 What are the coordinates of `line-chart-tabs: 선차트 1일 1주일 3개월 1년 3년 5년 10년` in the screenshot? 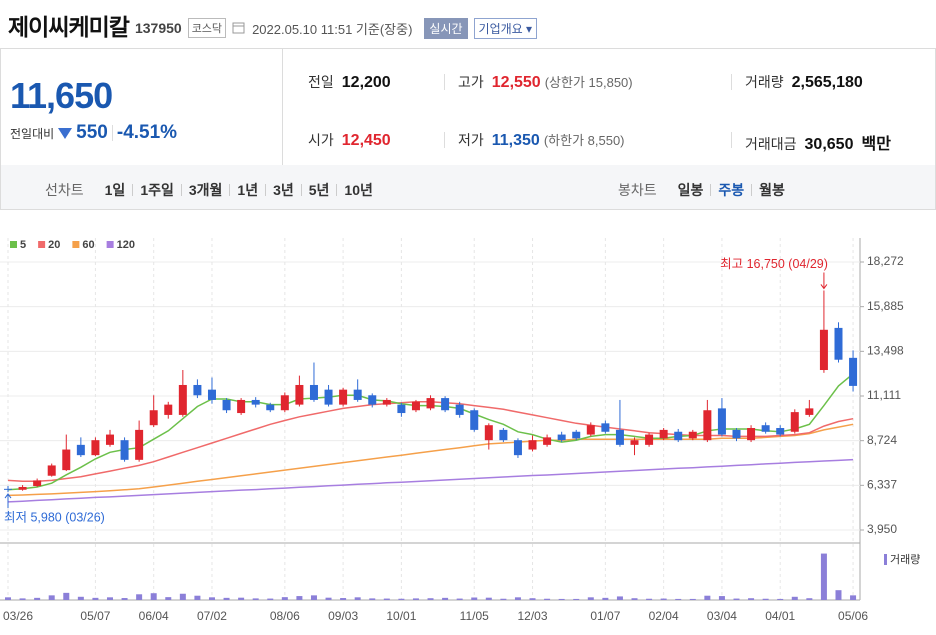 It's located at (212, 190).